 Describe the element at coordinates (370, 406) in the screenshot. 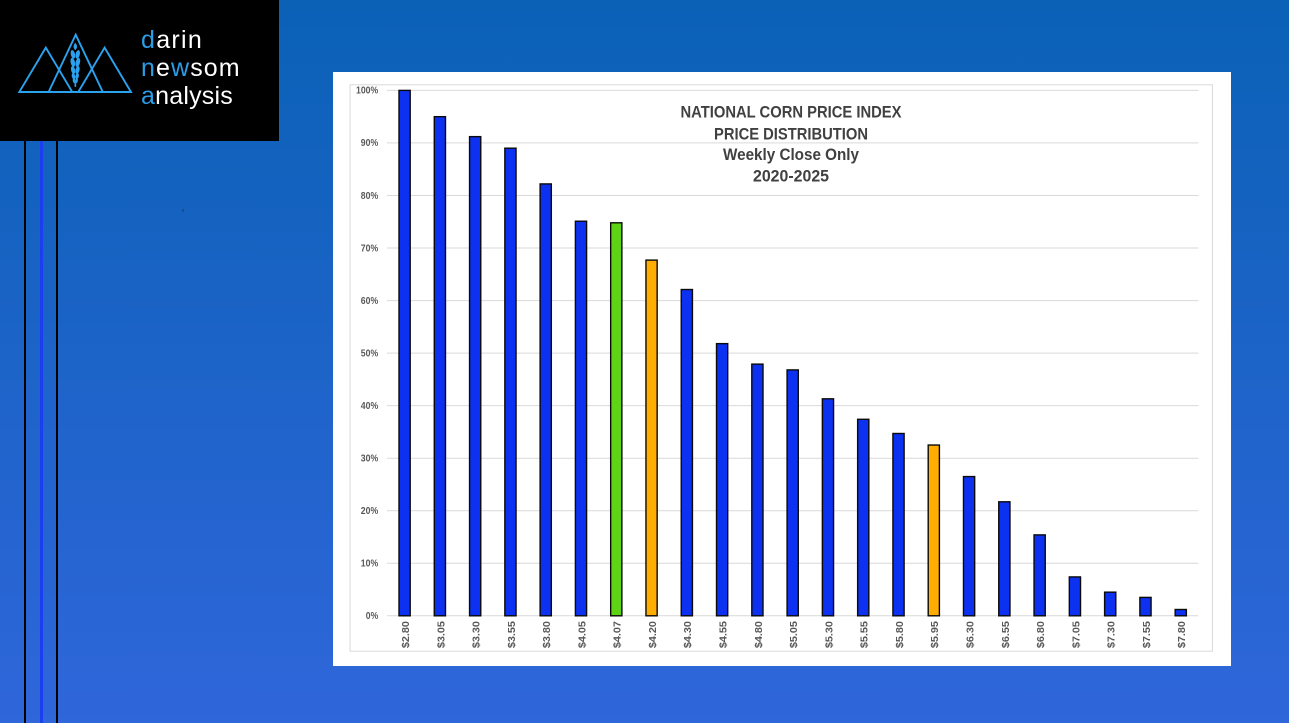

I see `svg-text: 40%` at that location.